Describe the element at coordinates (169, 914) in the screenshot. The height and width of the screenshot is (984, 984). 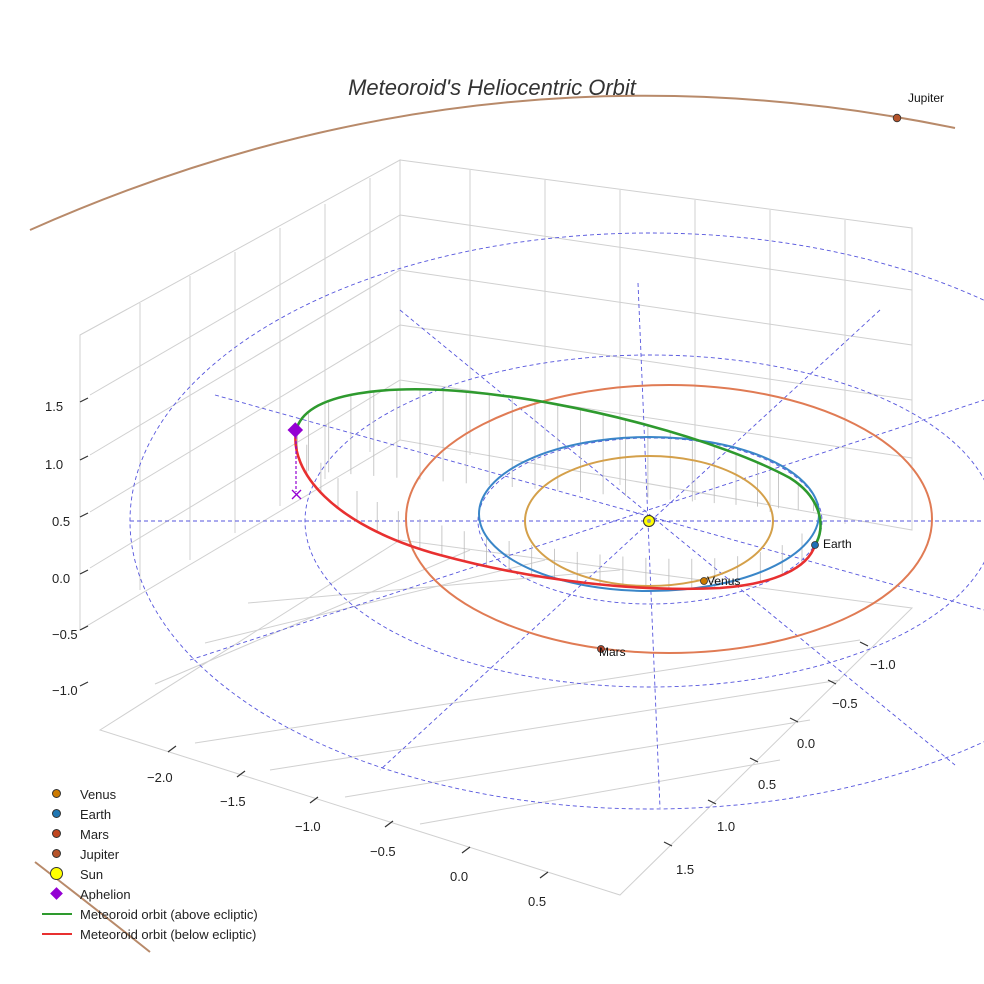
I see `legend-label: Meteoroid orbit (above ecliptic)` at that location.